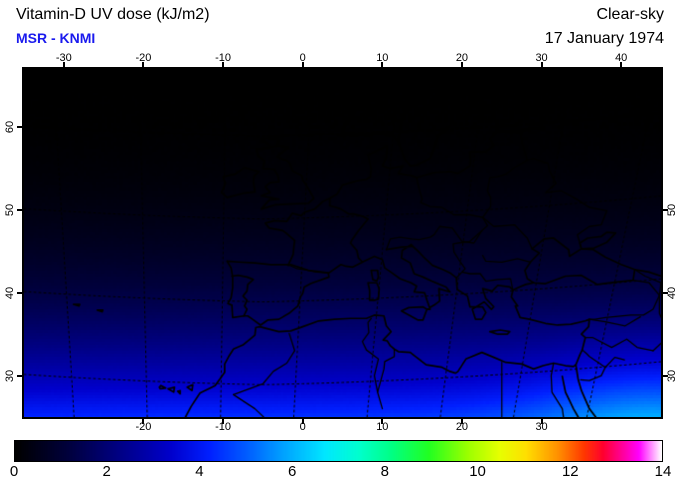 This screenshot has width=678, height=480. I want to click on axis-label-bottom: 0, so click(302, 427).